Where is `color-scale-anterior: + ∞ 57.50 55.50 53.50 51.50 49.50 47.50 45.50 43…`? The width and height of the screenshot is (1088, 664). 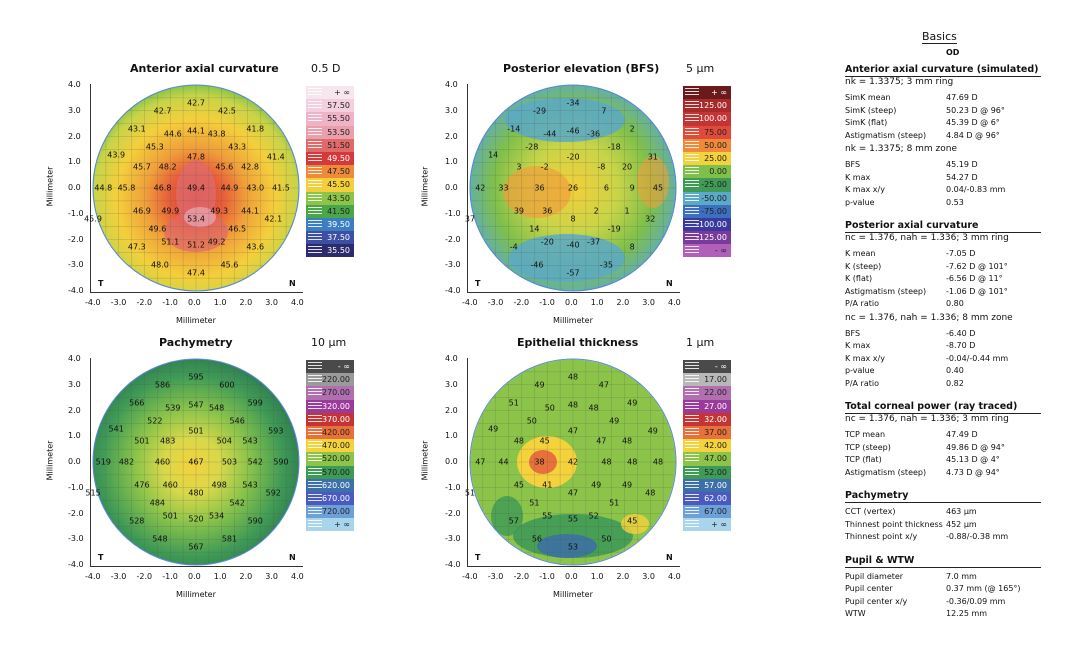 color-scale-anterior: + ∞ 57.50 55.50 53.50 51.50 49.50 47.50 45.50 43… is located at coordinates (330, 172).